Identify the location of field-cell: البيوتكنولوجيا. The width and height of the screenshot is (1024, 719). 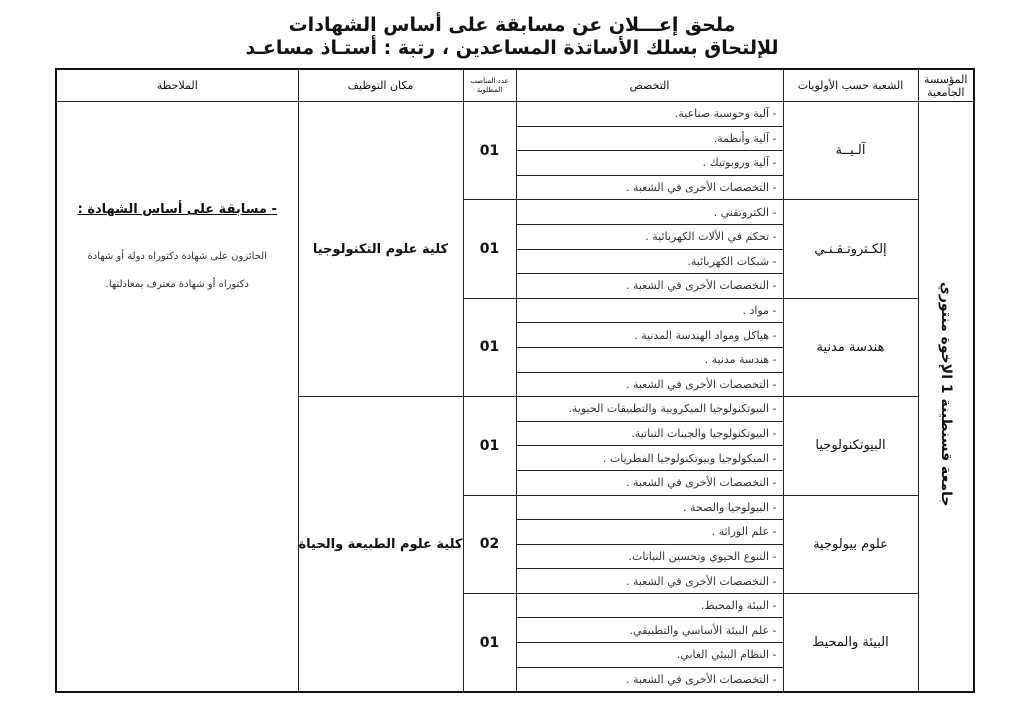
(850, 446).